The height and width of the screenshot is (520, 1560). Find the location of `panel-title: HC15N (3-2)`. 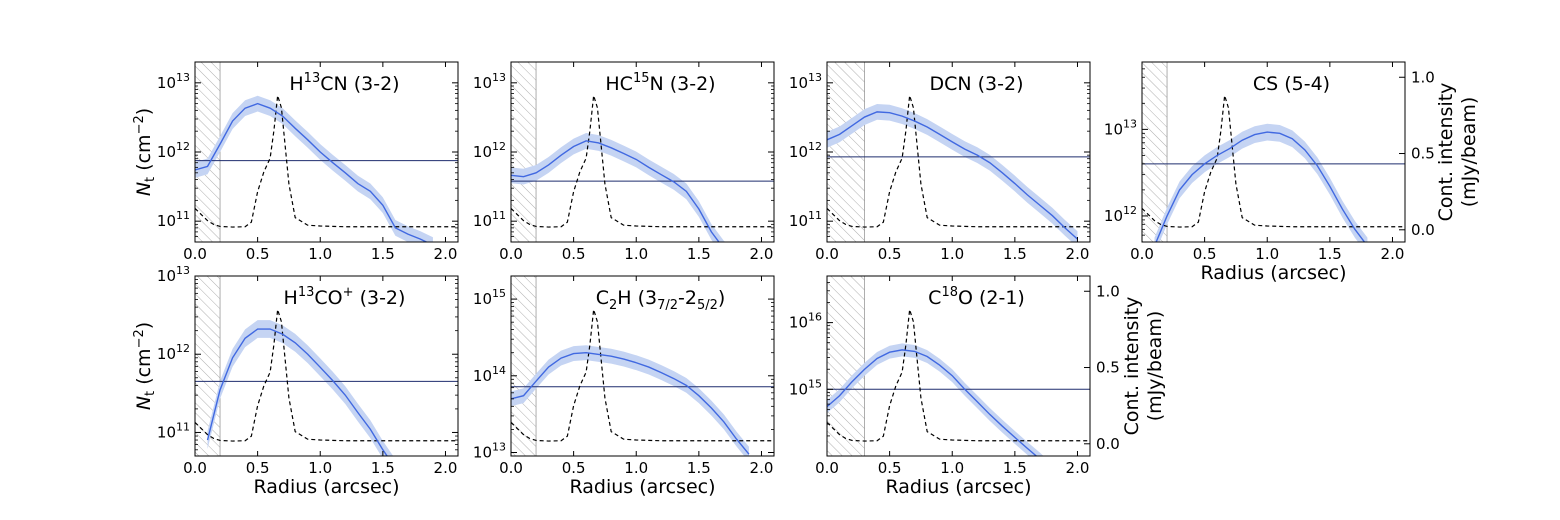

panel-title: HC15N (3-2) is located at coordinates (660, 83).